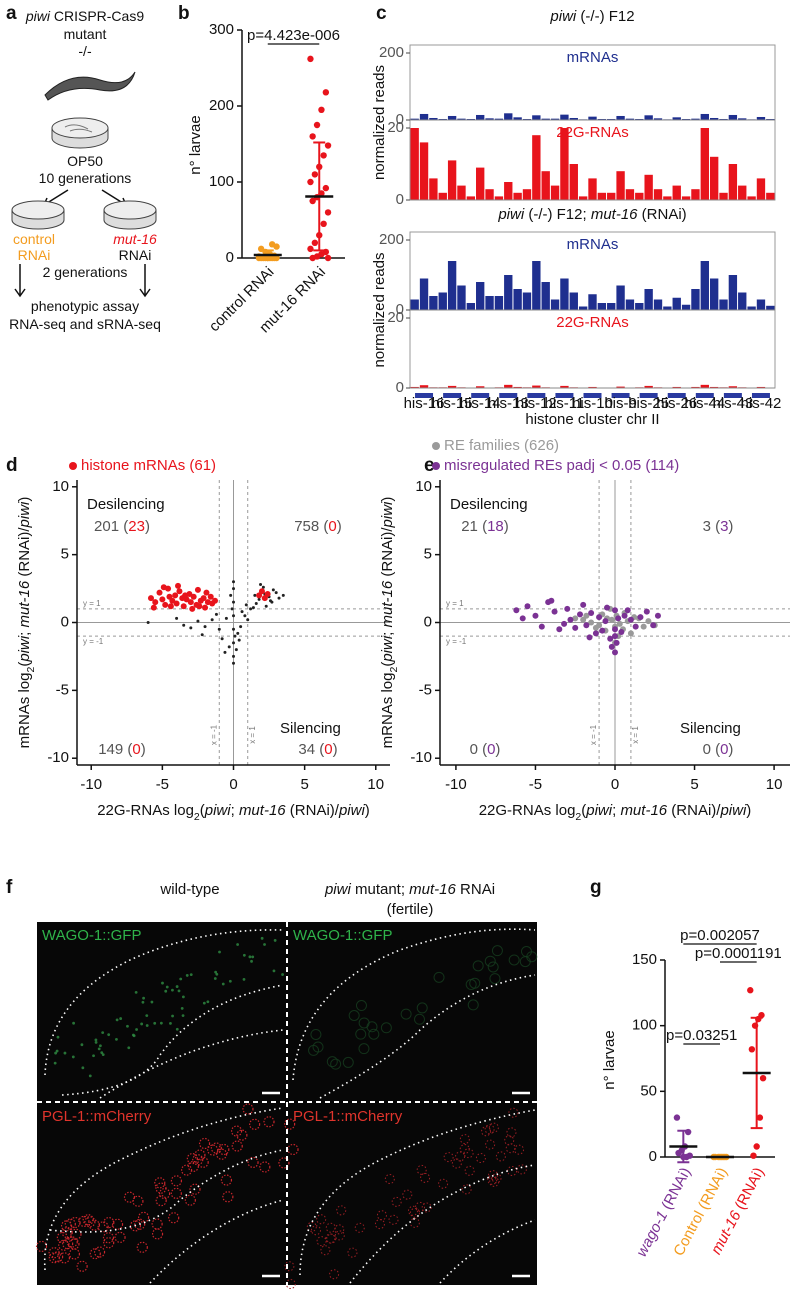 The height and width of the screenshot is (1301, 800). Describe the element at coordinates (135, 255) in the screenshot. I see `diagram-text: RNAi` at that location.